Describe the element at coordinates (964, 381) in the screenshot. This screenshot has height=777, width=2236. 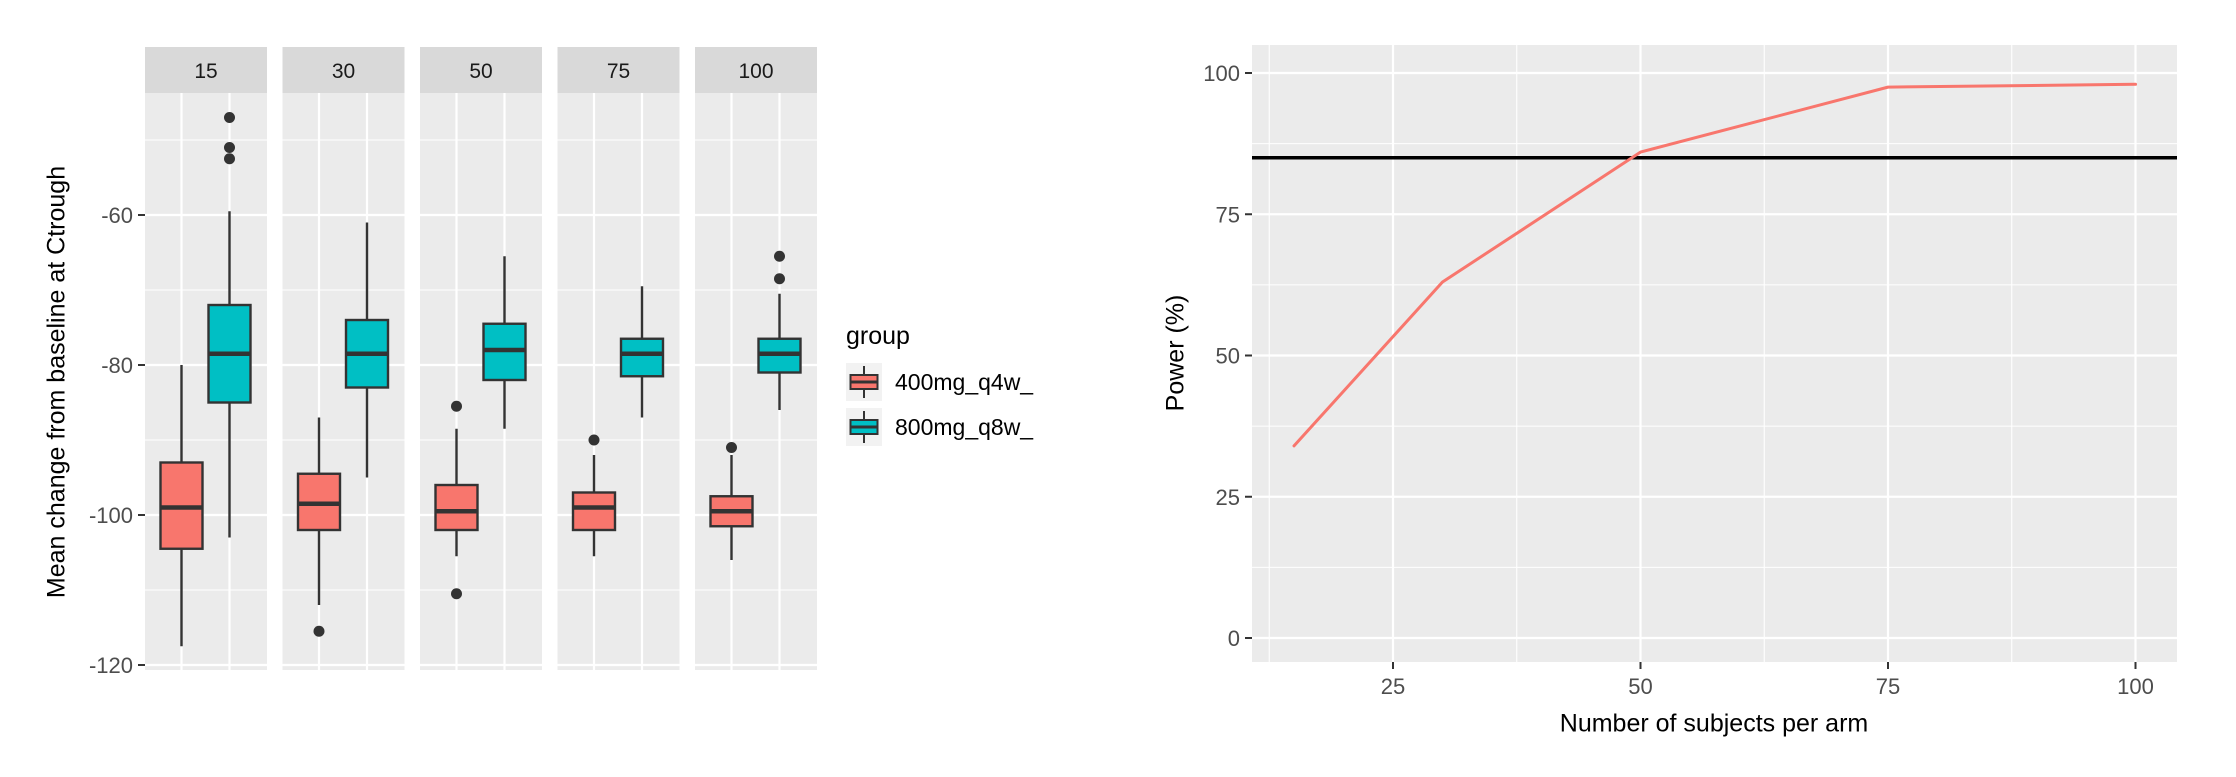
I see `legend-label-400mg: 400mg_q4w_` at that location.